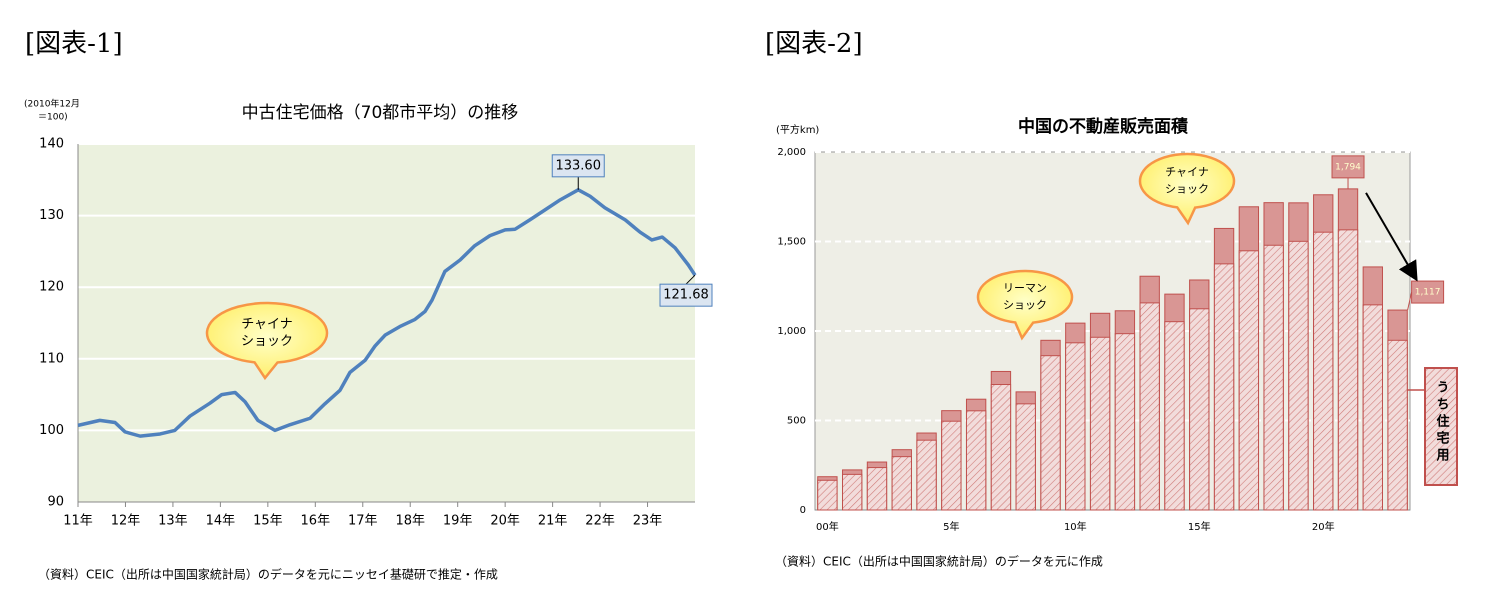  Describe the element at coordinates (796, 421) in the screenshot. I see `y-tick-label: 500` at that location.